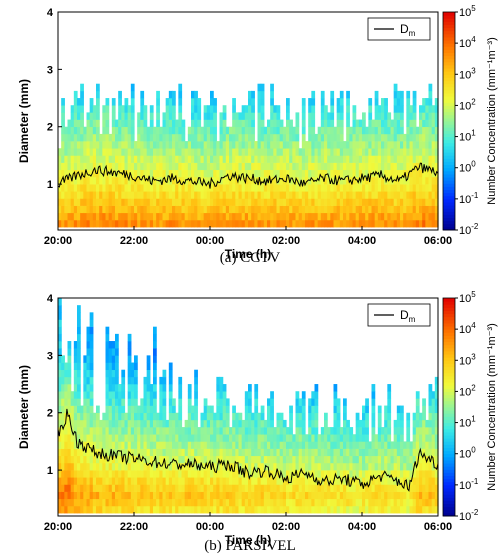 The height and width of the screenshot is (560, 500). I want to click on colorbar-tick-exponent: 0, so click(473, 164).